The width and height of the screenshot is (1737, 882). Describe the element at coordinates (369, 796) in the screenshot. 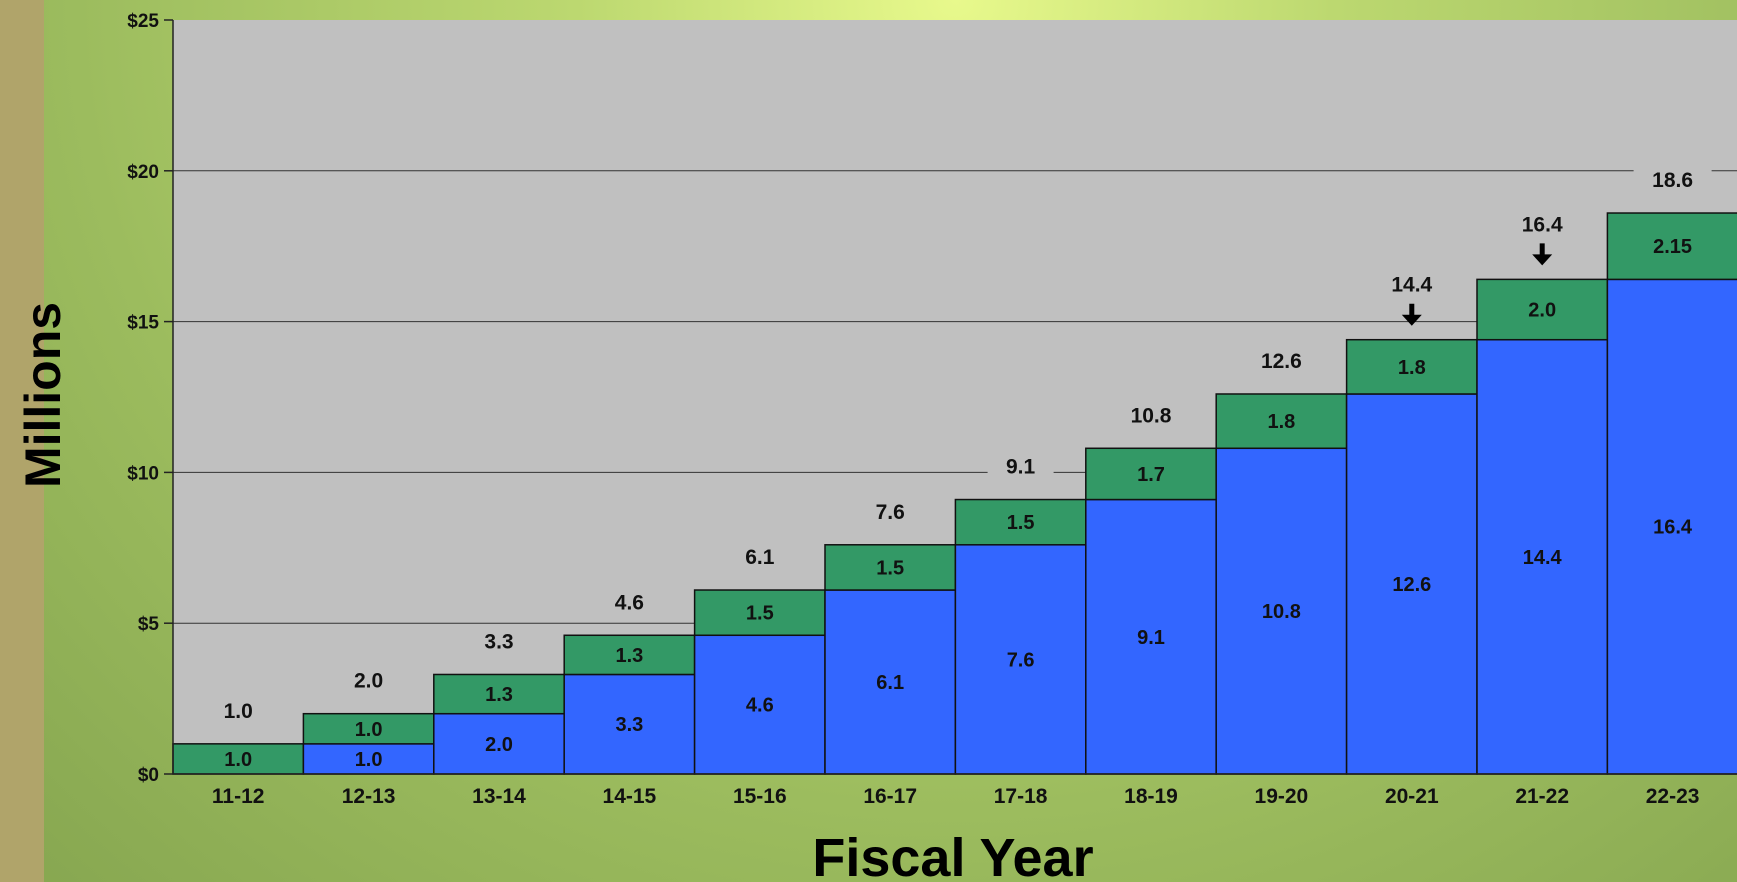

I see `x-tick-label: 12-13` at that location.